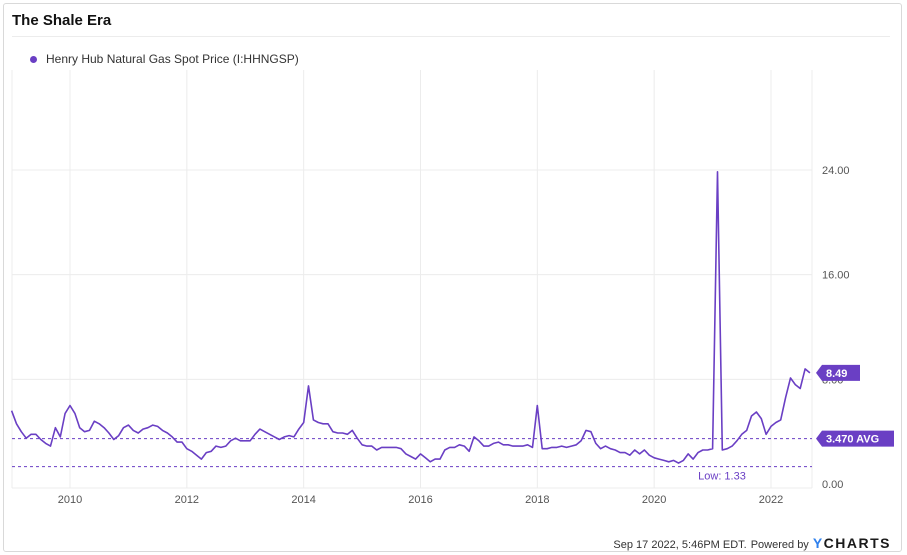 The height and width of the screenshot is (555, 907). What do you see at coordinates (857, 543) in the screenshot?
I see `ycharts-logo-text: CHARTS` at bounding box center [857, 543].